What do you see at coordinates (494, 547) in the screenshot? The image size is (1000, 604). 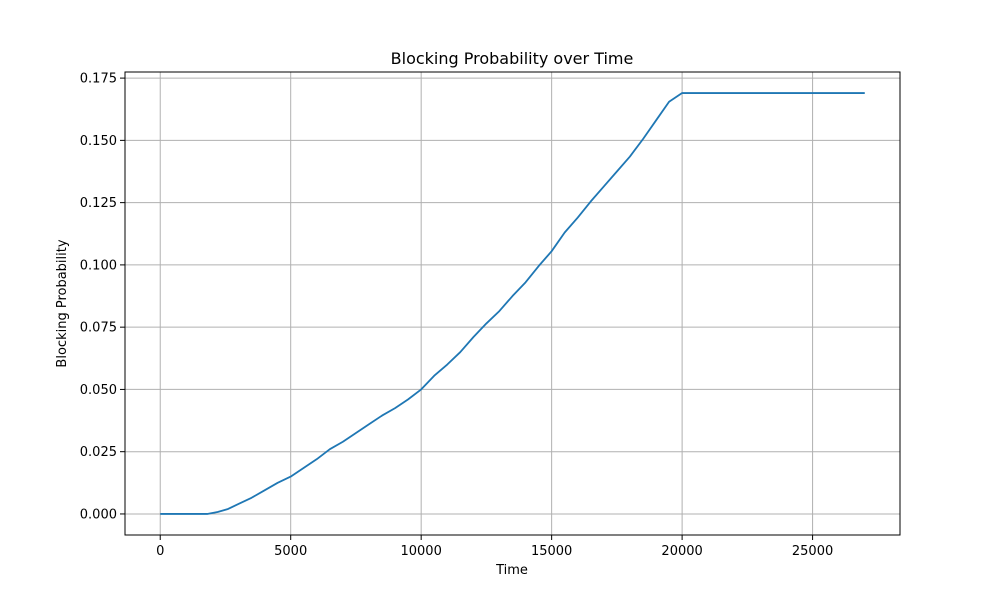 I see `x-axis-ticks: 0 5000 10000 15000 20000 25000` at bounding box center [494, 547].